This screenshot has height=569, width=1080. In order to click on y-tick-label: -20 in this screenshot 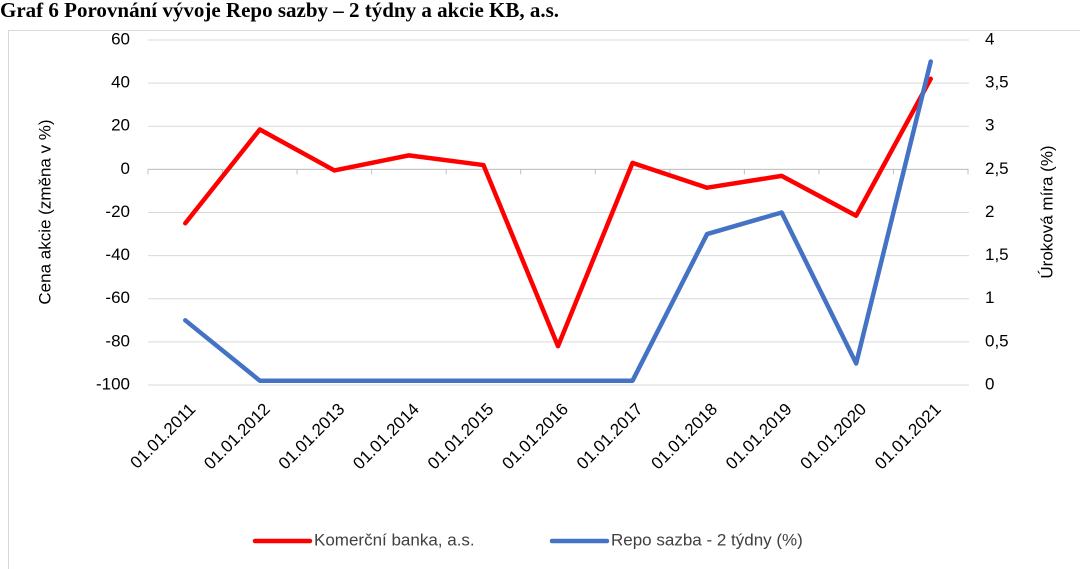, I will do `click(117, 211)`.